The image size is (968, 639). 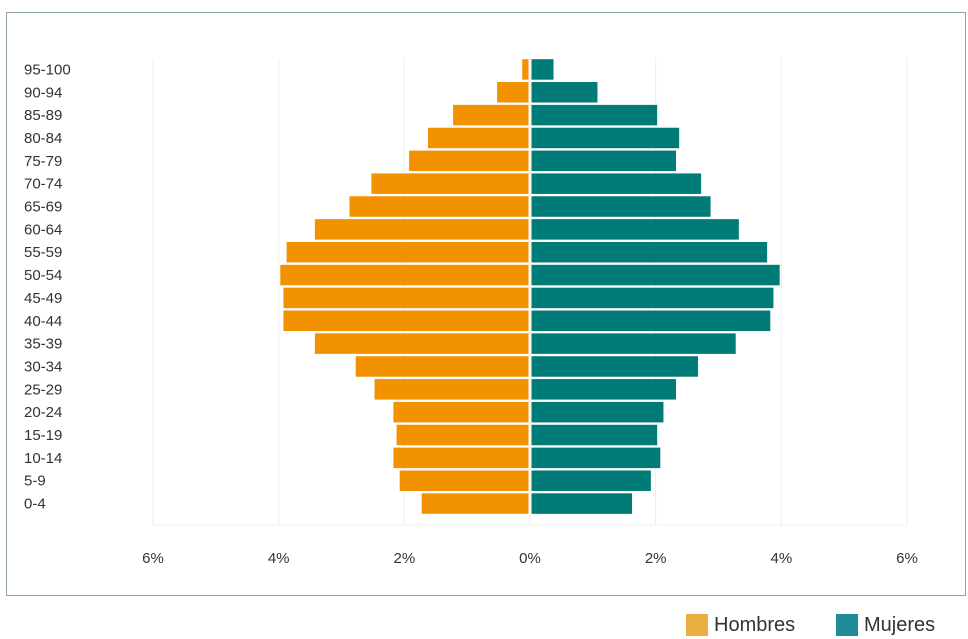 I want to click on y-tick-label: 40-44, so click(x=43, y=321).